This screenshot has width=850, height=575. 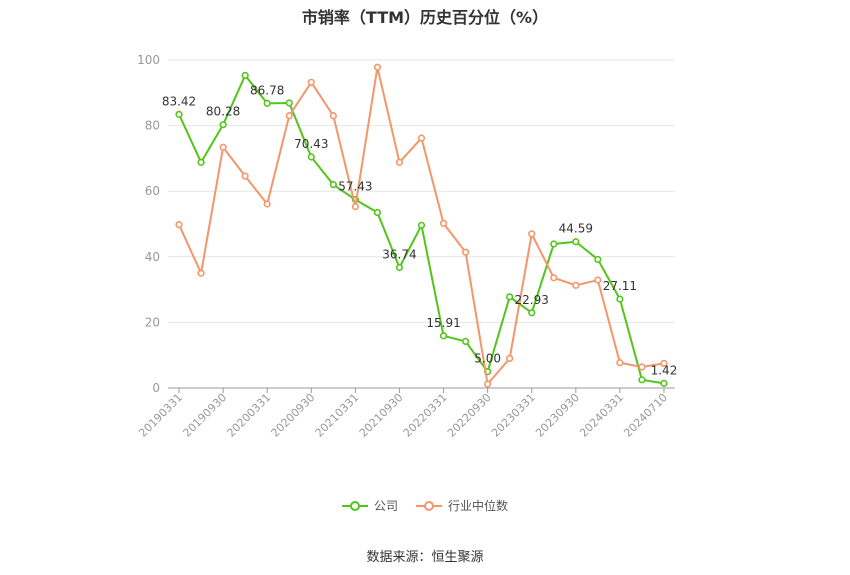 I want to click on x-tick-label: 20190331, so click(x=160, y=415).